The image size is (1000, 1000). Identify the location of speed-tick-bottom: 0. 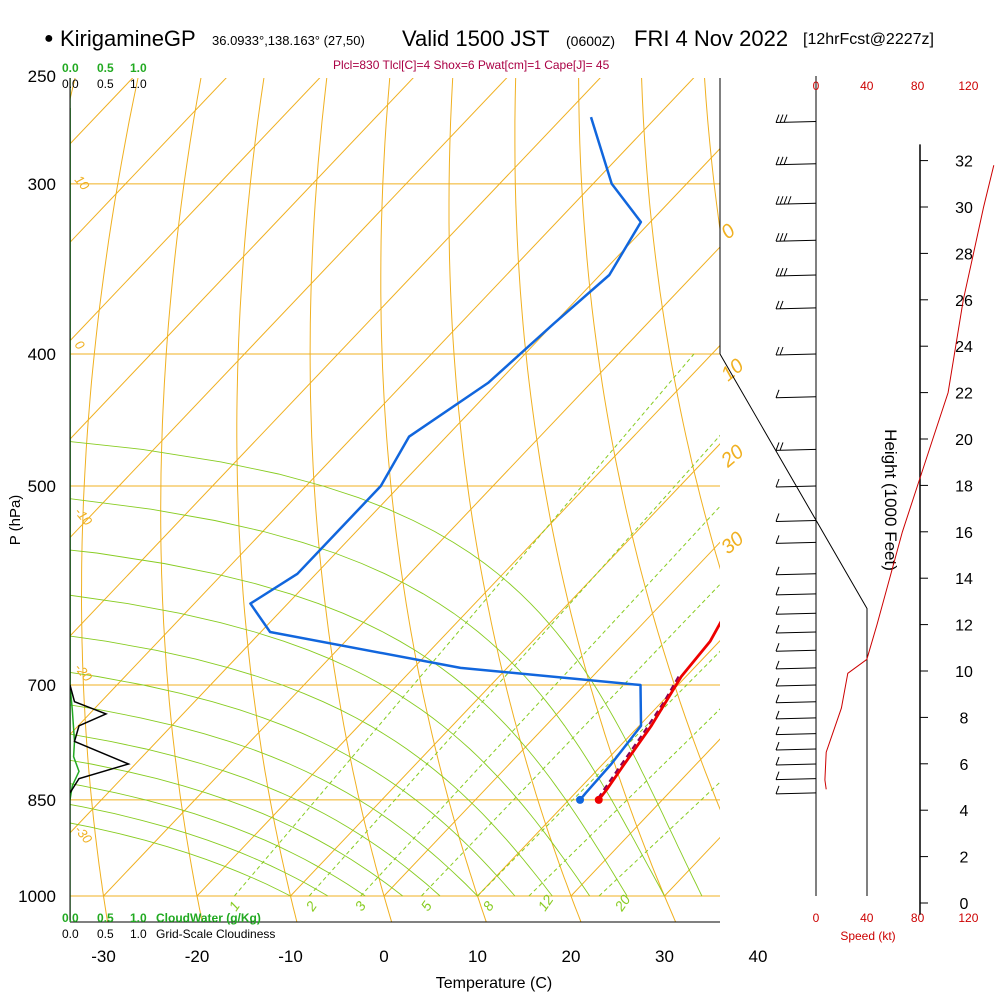
(816, 918).